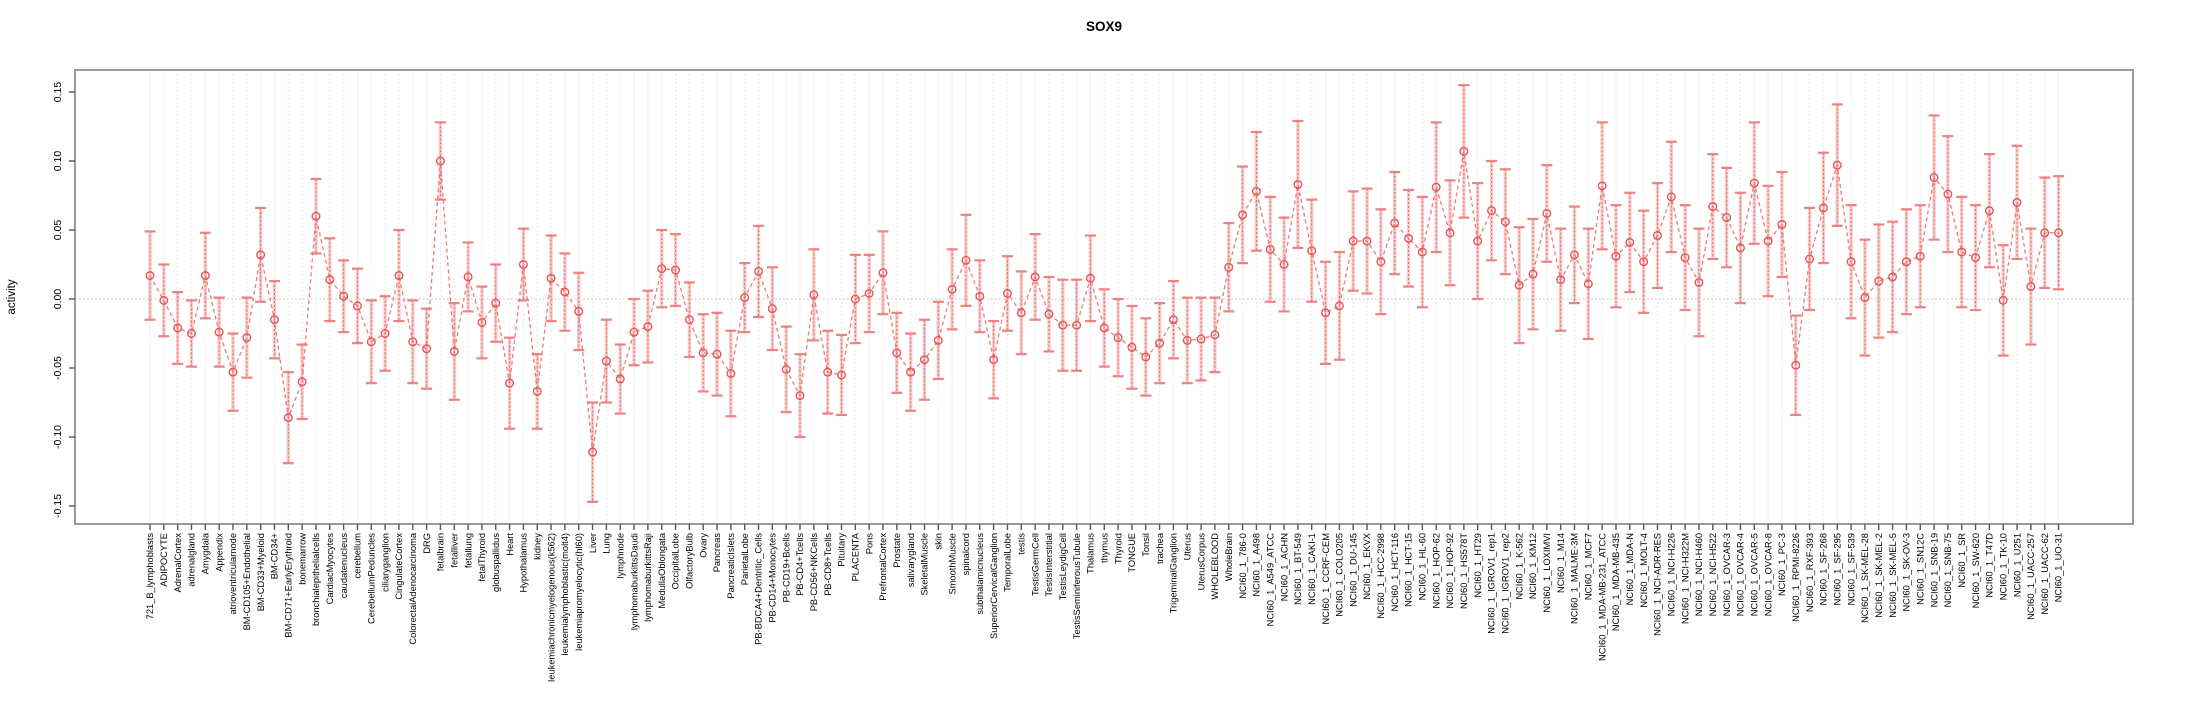 Image resolution: width=2205 pixels, height=725 pixels. I want to click on x-tick-label: TestisGermCell, so click(1035, 564).